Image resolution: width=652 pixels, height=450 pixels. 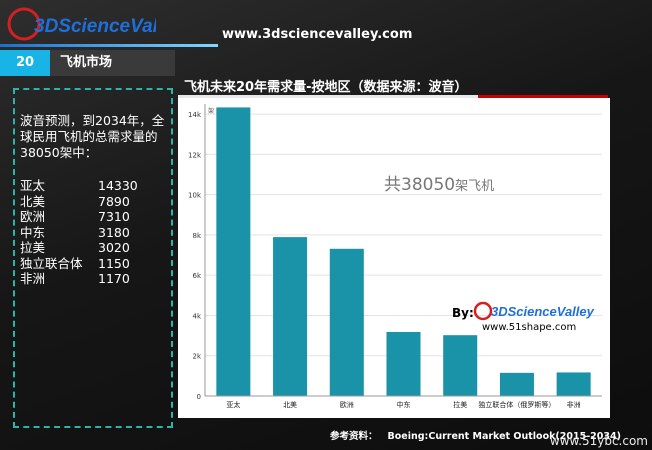 I want to click on region-value: 3180, so click(x=114, y=232).